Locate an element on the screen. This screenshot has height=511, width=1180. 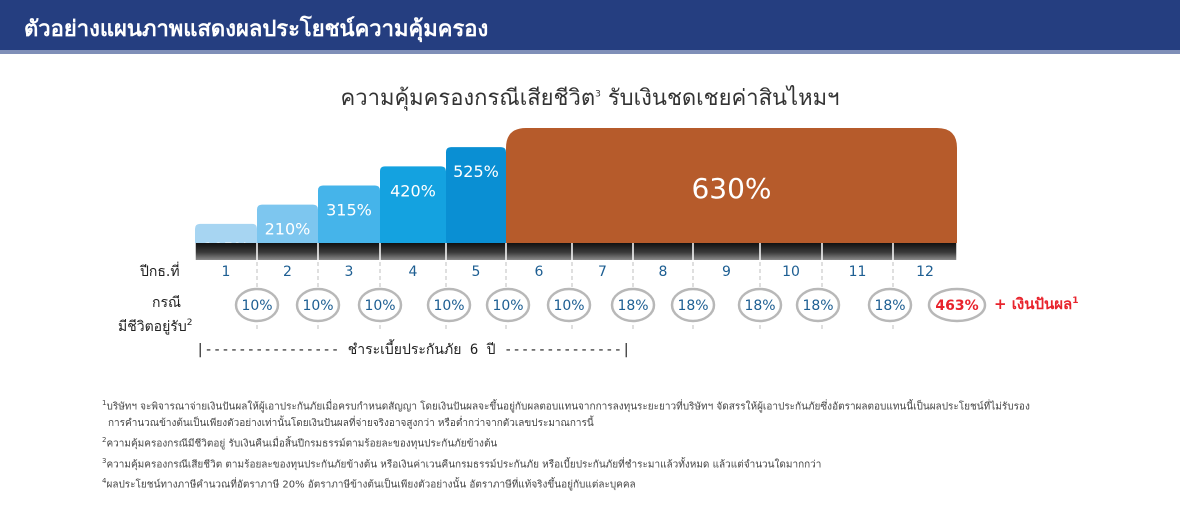
year-tick-label: 12 is located at coordinates (925, 272).